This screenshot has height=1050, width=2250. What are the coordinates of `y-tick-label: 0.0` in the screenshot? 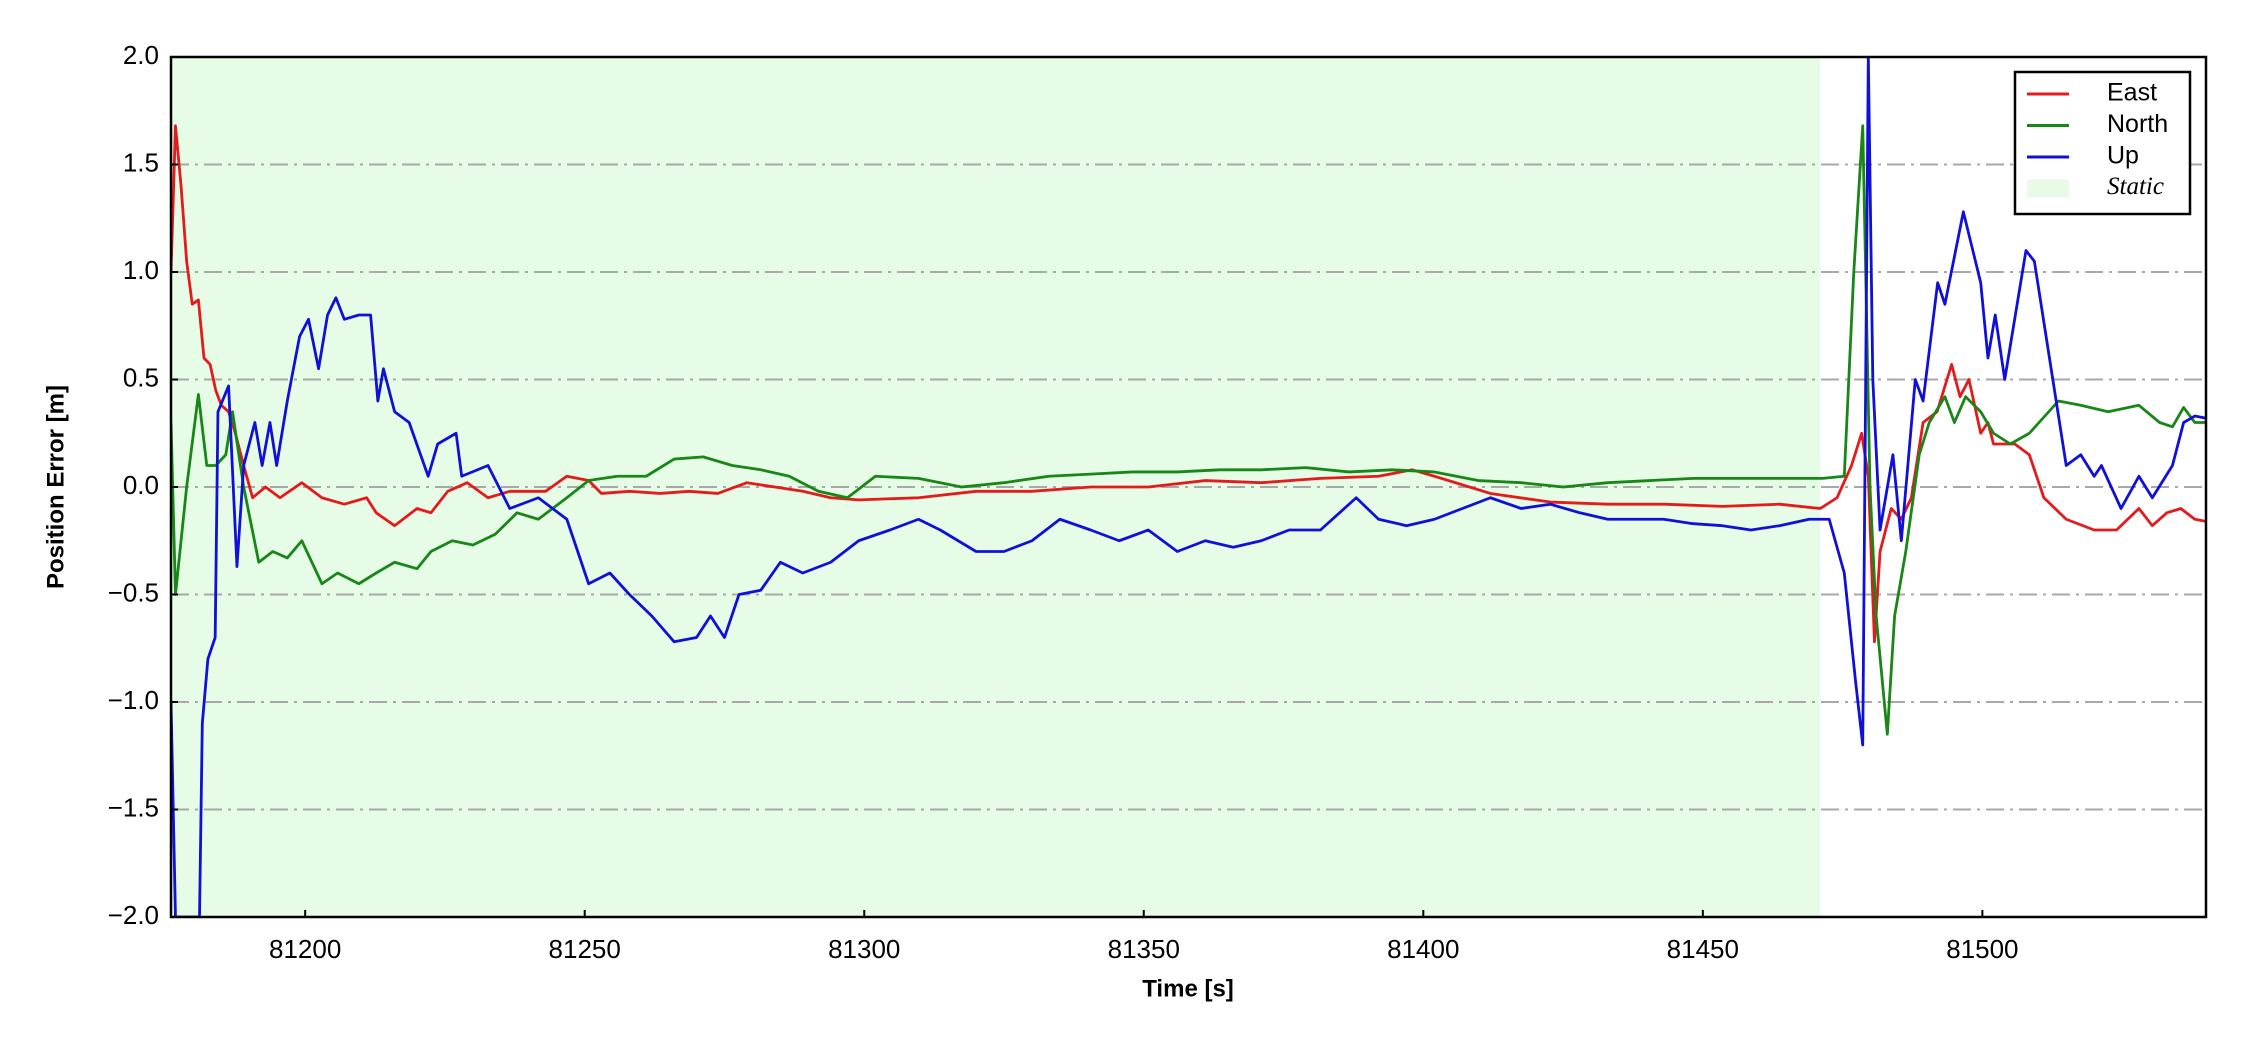 It's located at (141, 485).